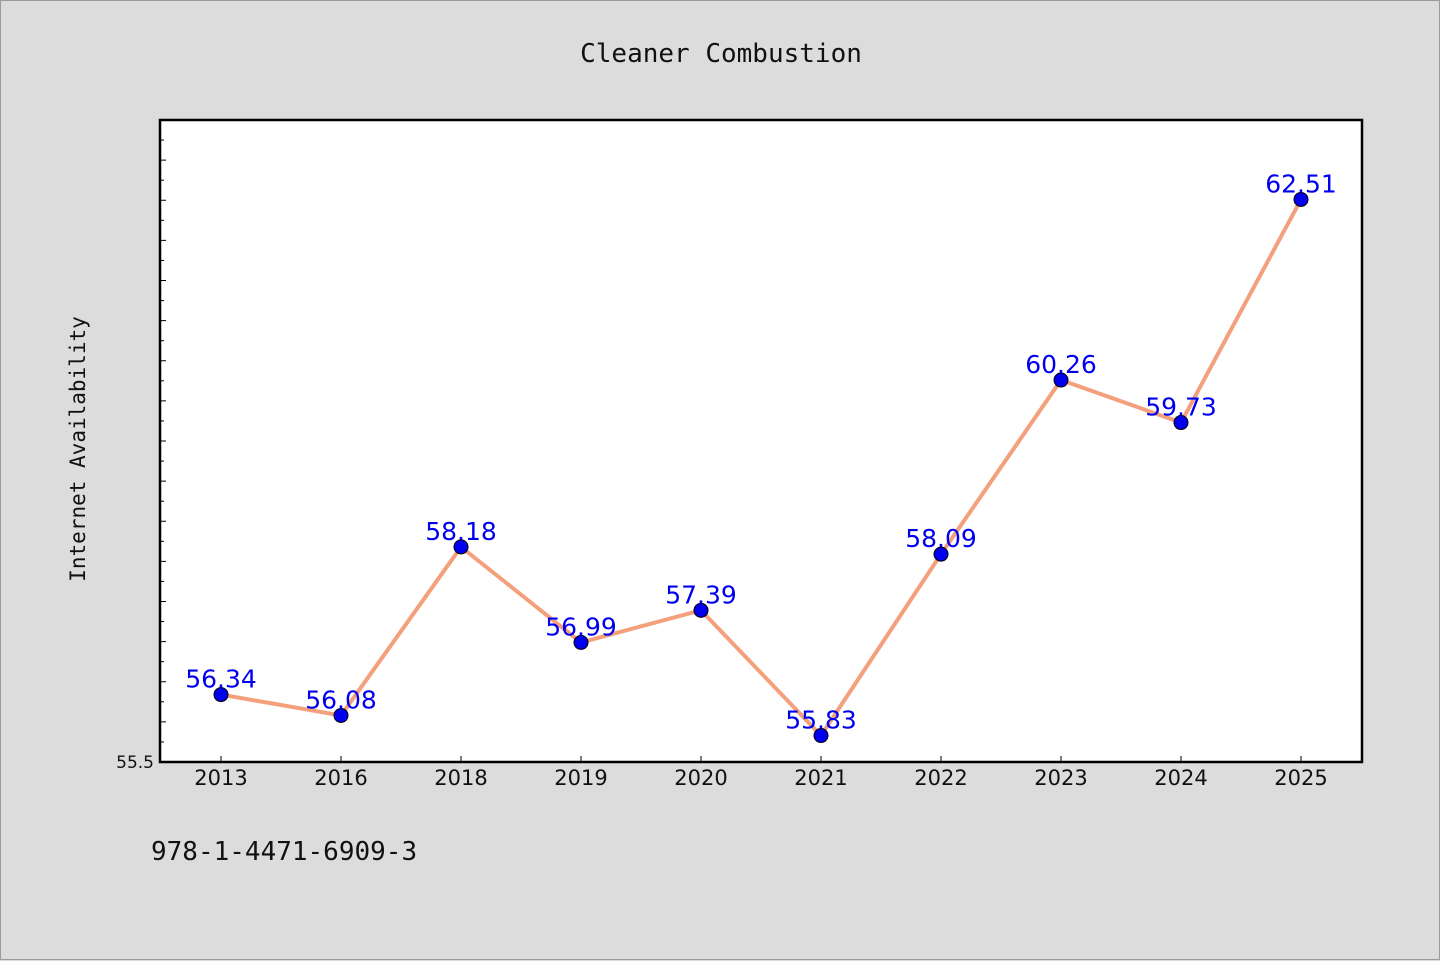  What do you see at coordinates (1181, 407) in the screenshot?
I see `data-label: 59.73` at bounding box center [1181, 407].